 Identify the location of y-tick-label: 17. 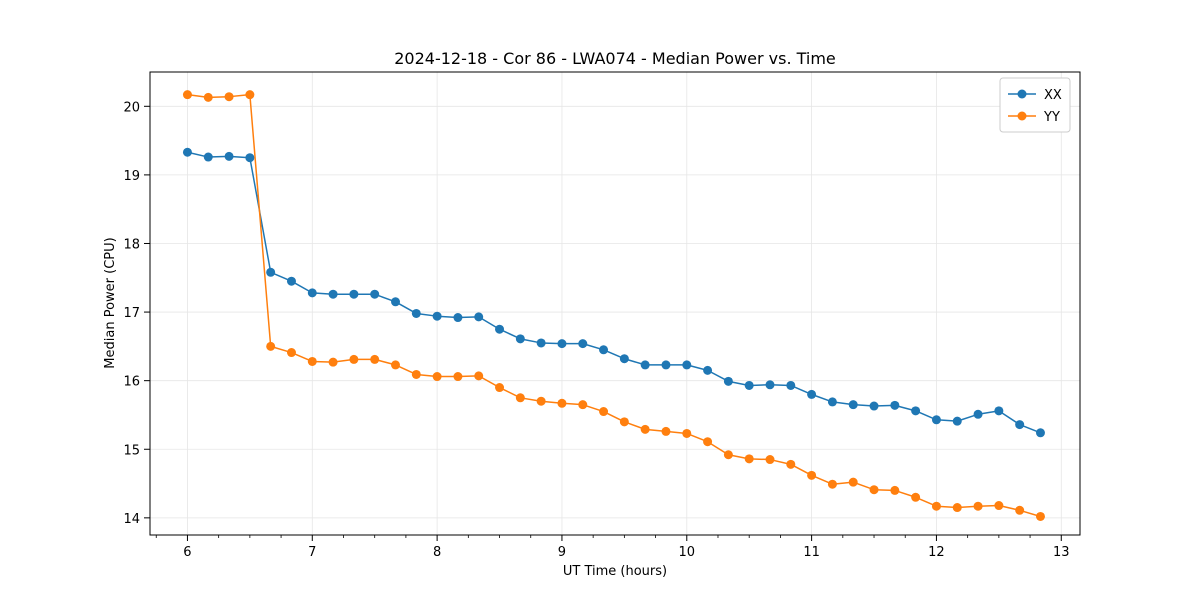
(131, 313).